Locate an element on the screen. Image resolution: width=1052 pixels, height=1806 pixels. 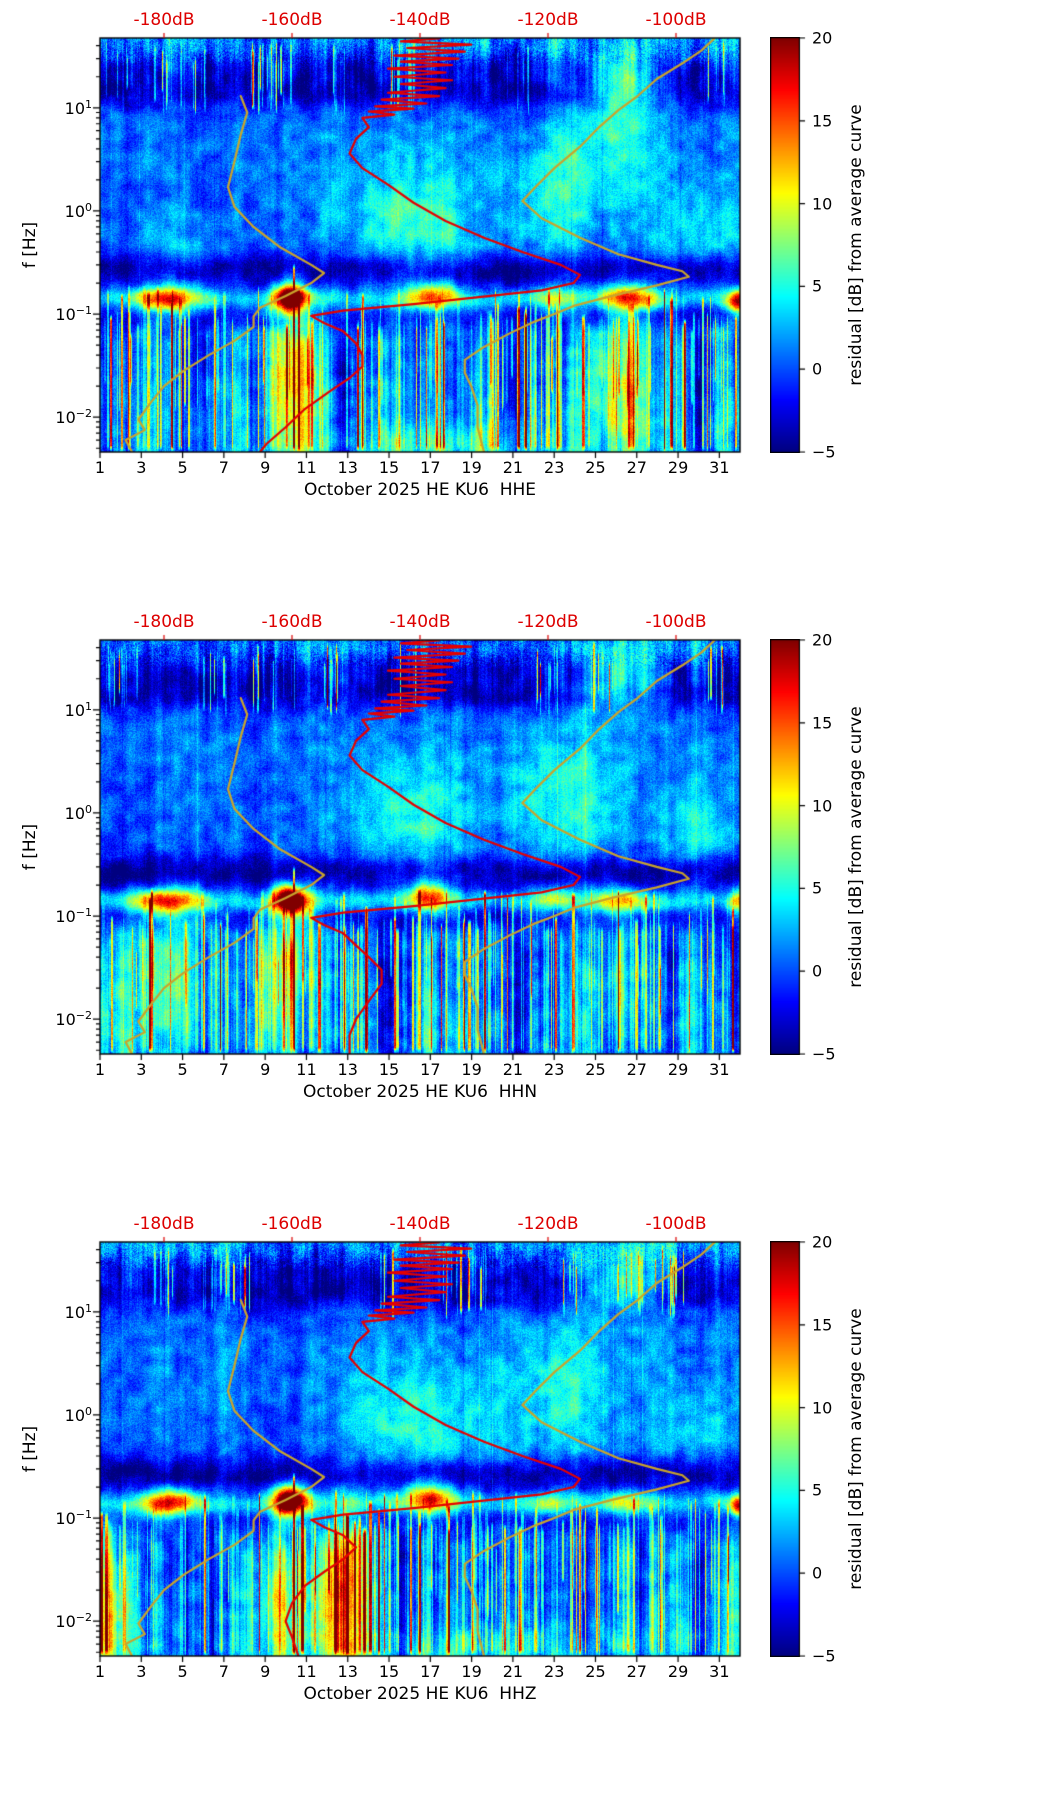
x-tick-label: 1 is located at coordinates (100, 1069).